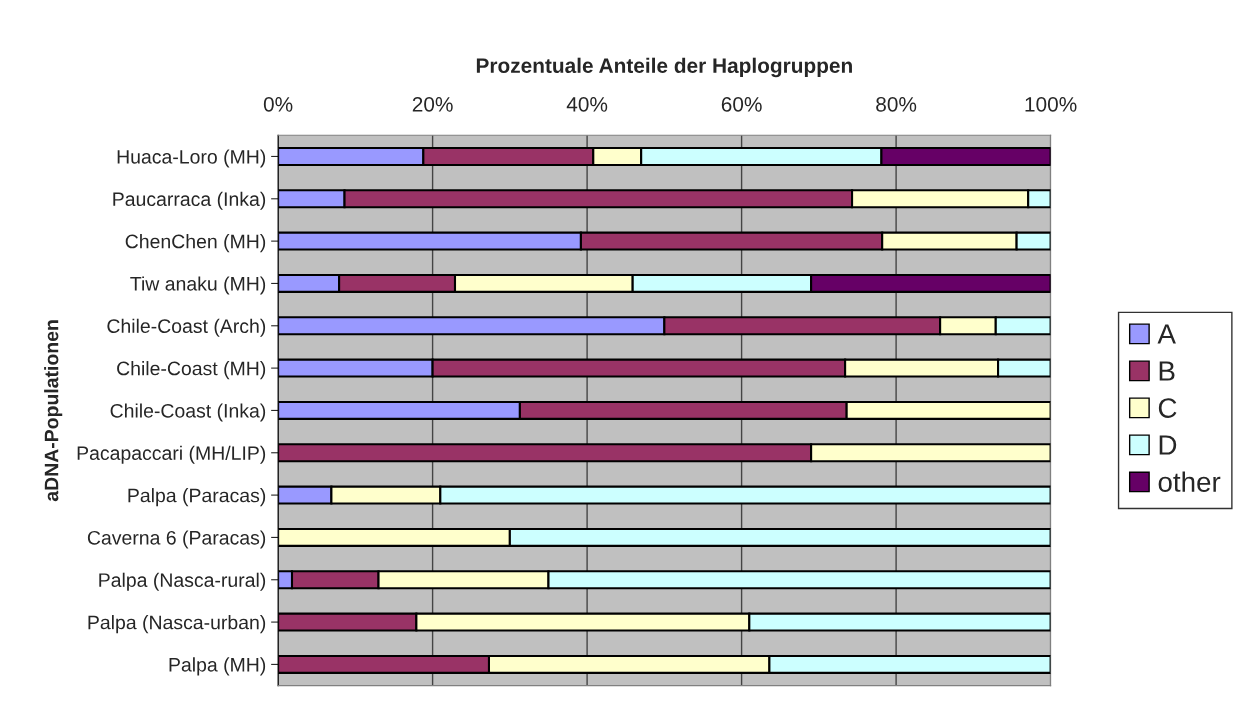 Image resolution: width=1236 pixels, height=701 pixels. I want to click on y-tick-label: Huaca-Loro (MH), so click(191, 158).